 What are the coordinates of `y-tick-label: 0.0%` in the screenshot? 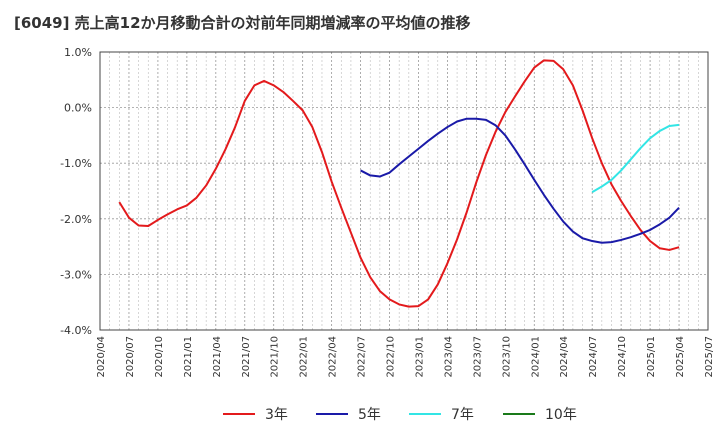 It's located at (78, 108).